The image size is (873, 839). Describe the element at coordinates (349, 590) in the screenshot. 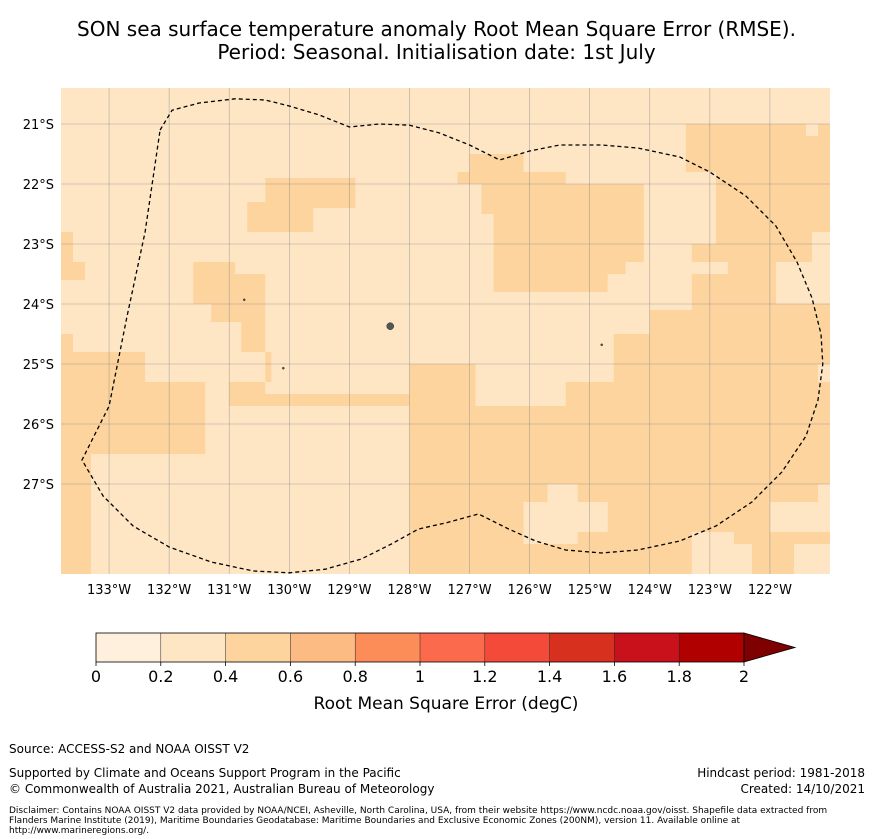

I see `lon-tick-label: 129°W` at that location.